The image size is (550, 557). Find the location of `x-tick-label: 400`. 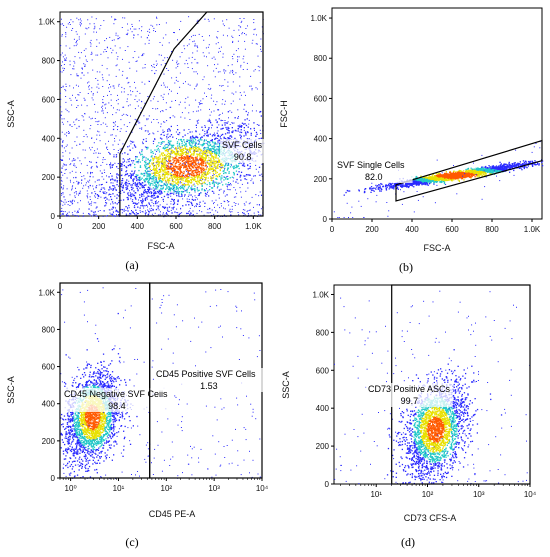

x-tick-label: 400 is located at coordinates (138, 226).